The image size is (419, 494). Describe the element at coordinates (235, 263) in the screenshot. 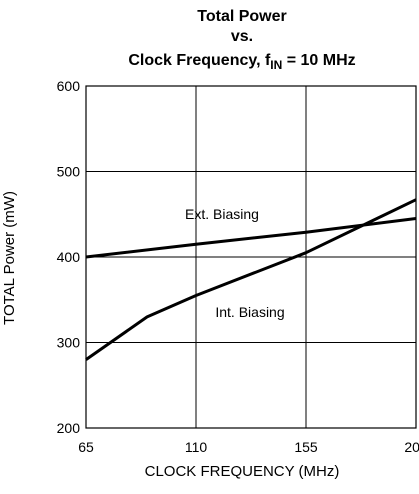

I see `label-layer: Ext. Biasing Int. Biasing` at that location.